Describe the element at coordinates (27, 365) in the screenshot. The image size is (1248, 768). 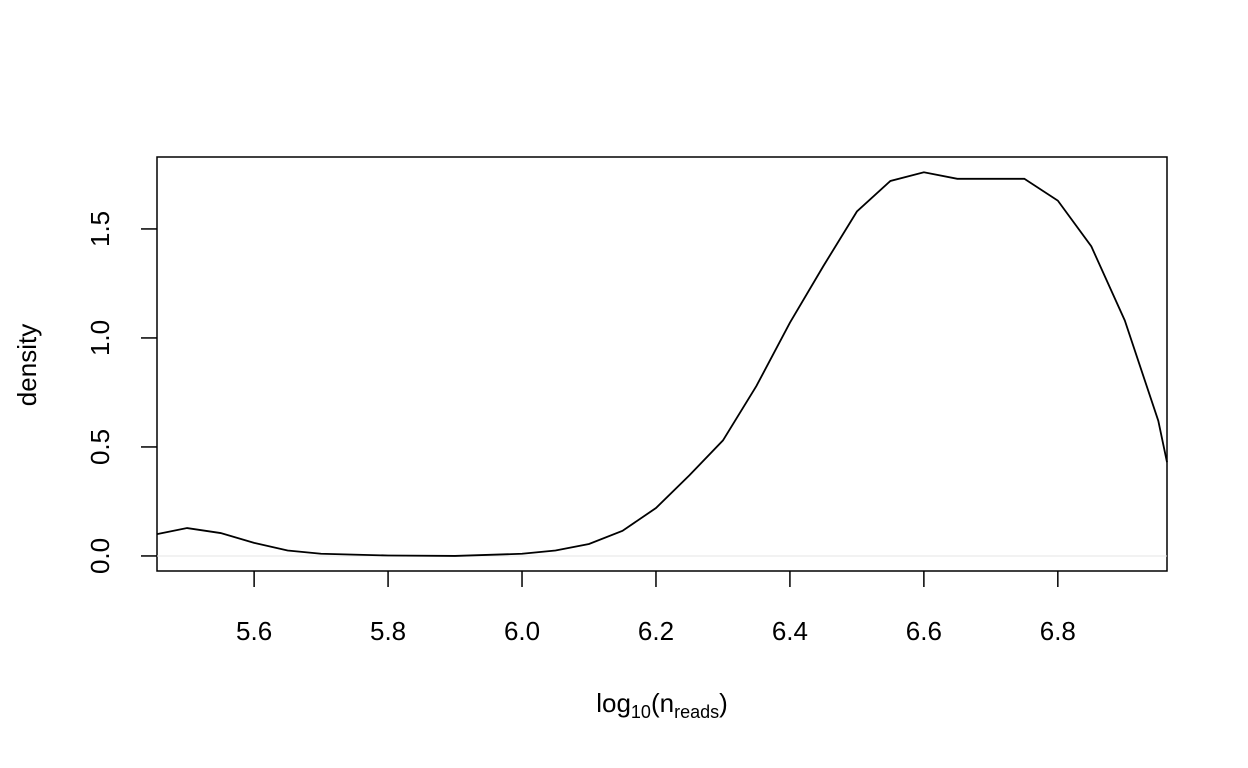
I see `y-axis-label: density` at that location.